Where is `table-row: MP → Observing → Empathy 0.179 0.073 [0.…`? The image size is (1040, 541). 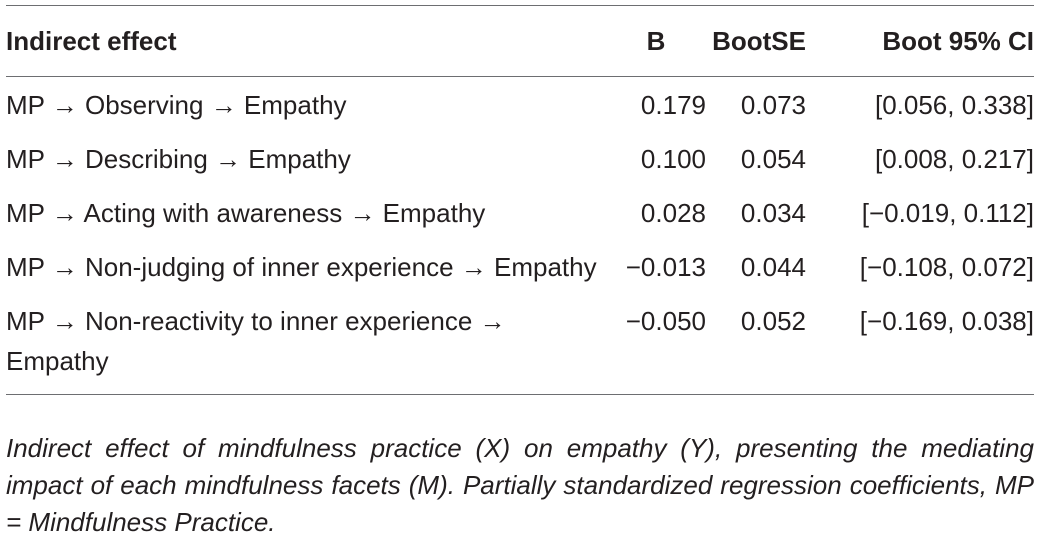
table-row: MP → Observing → Empathy 0.179 0.073 [0.… is located at coordinates (520, 104).